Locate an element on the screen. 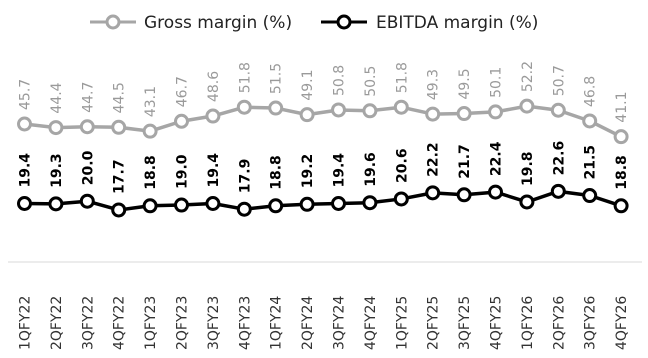 The image size is (648, 358). data-label-ebitda-2: 20.0 is located at coordinates (88, 167).